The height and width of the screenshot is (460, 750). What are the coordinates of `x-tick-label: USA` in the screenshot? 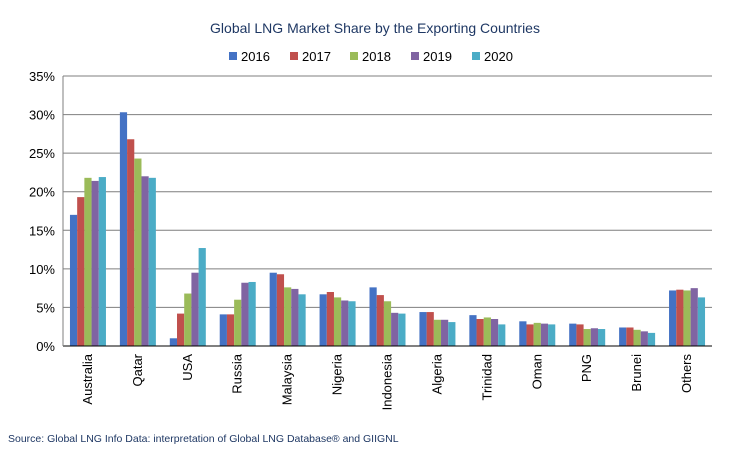 It's located at (187, 367).